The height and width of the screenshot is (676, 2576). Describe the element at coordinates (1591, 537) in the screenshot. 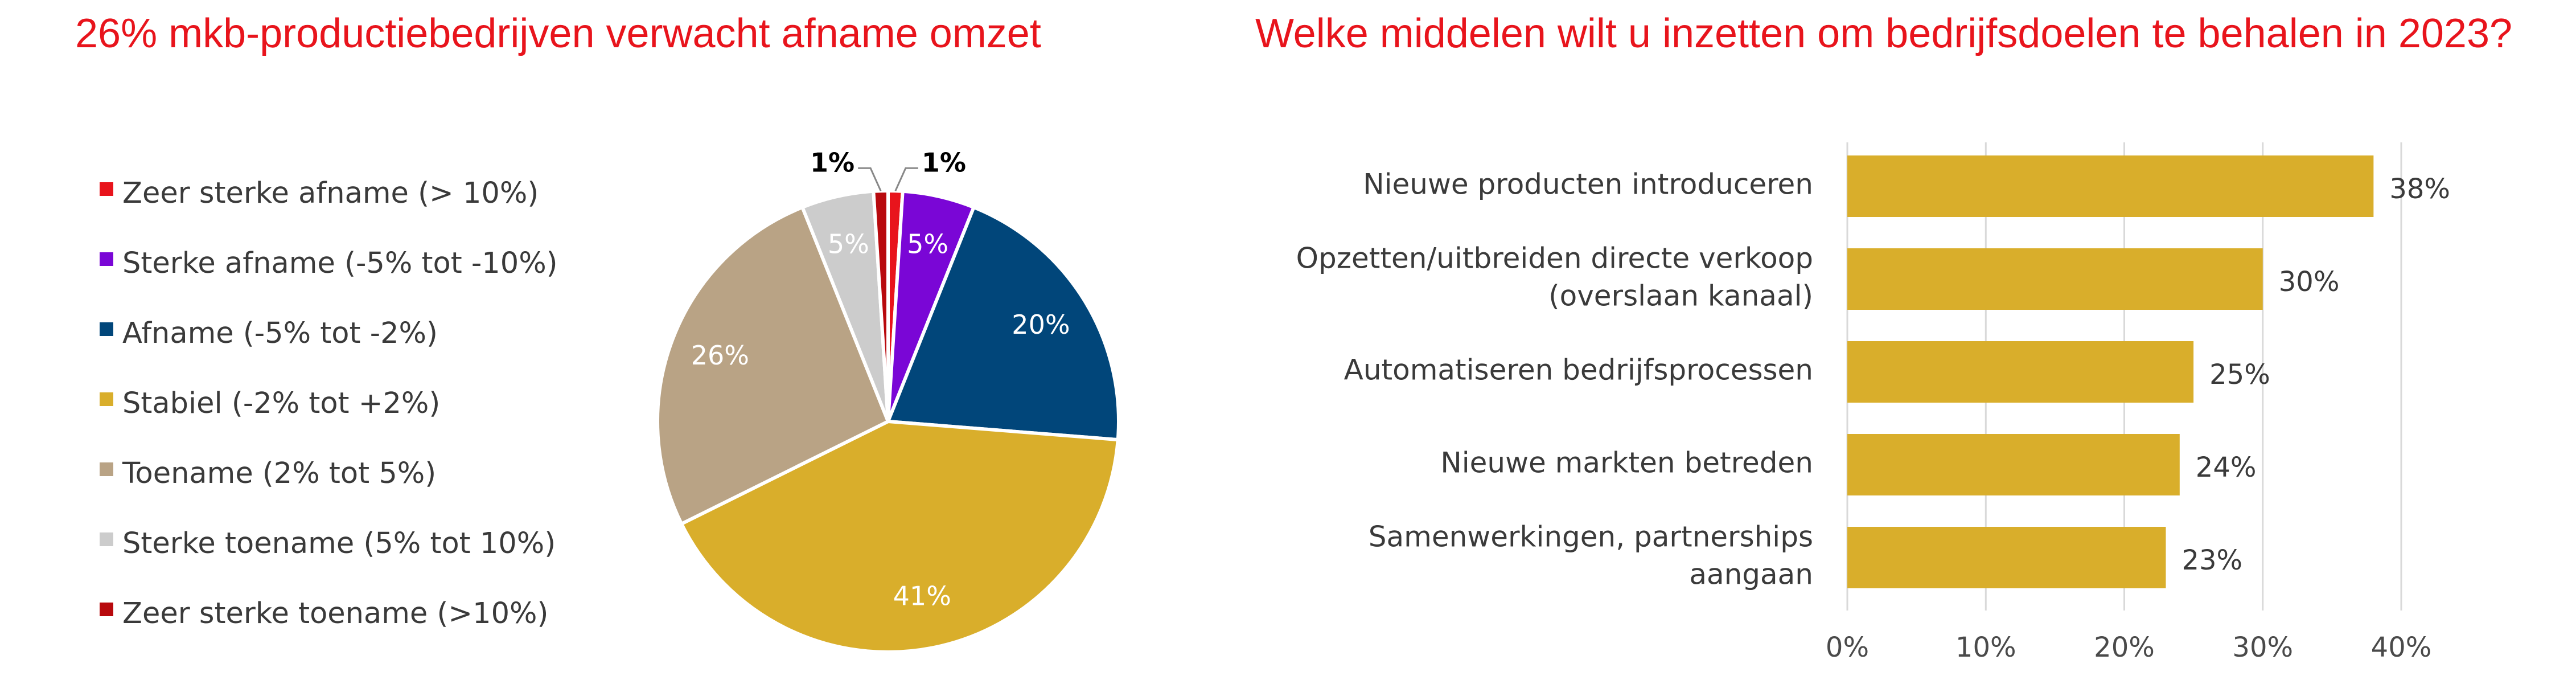

I see `category-label: Samenwerkingen, partnerships` at that location.